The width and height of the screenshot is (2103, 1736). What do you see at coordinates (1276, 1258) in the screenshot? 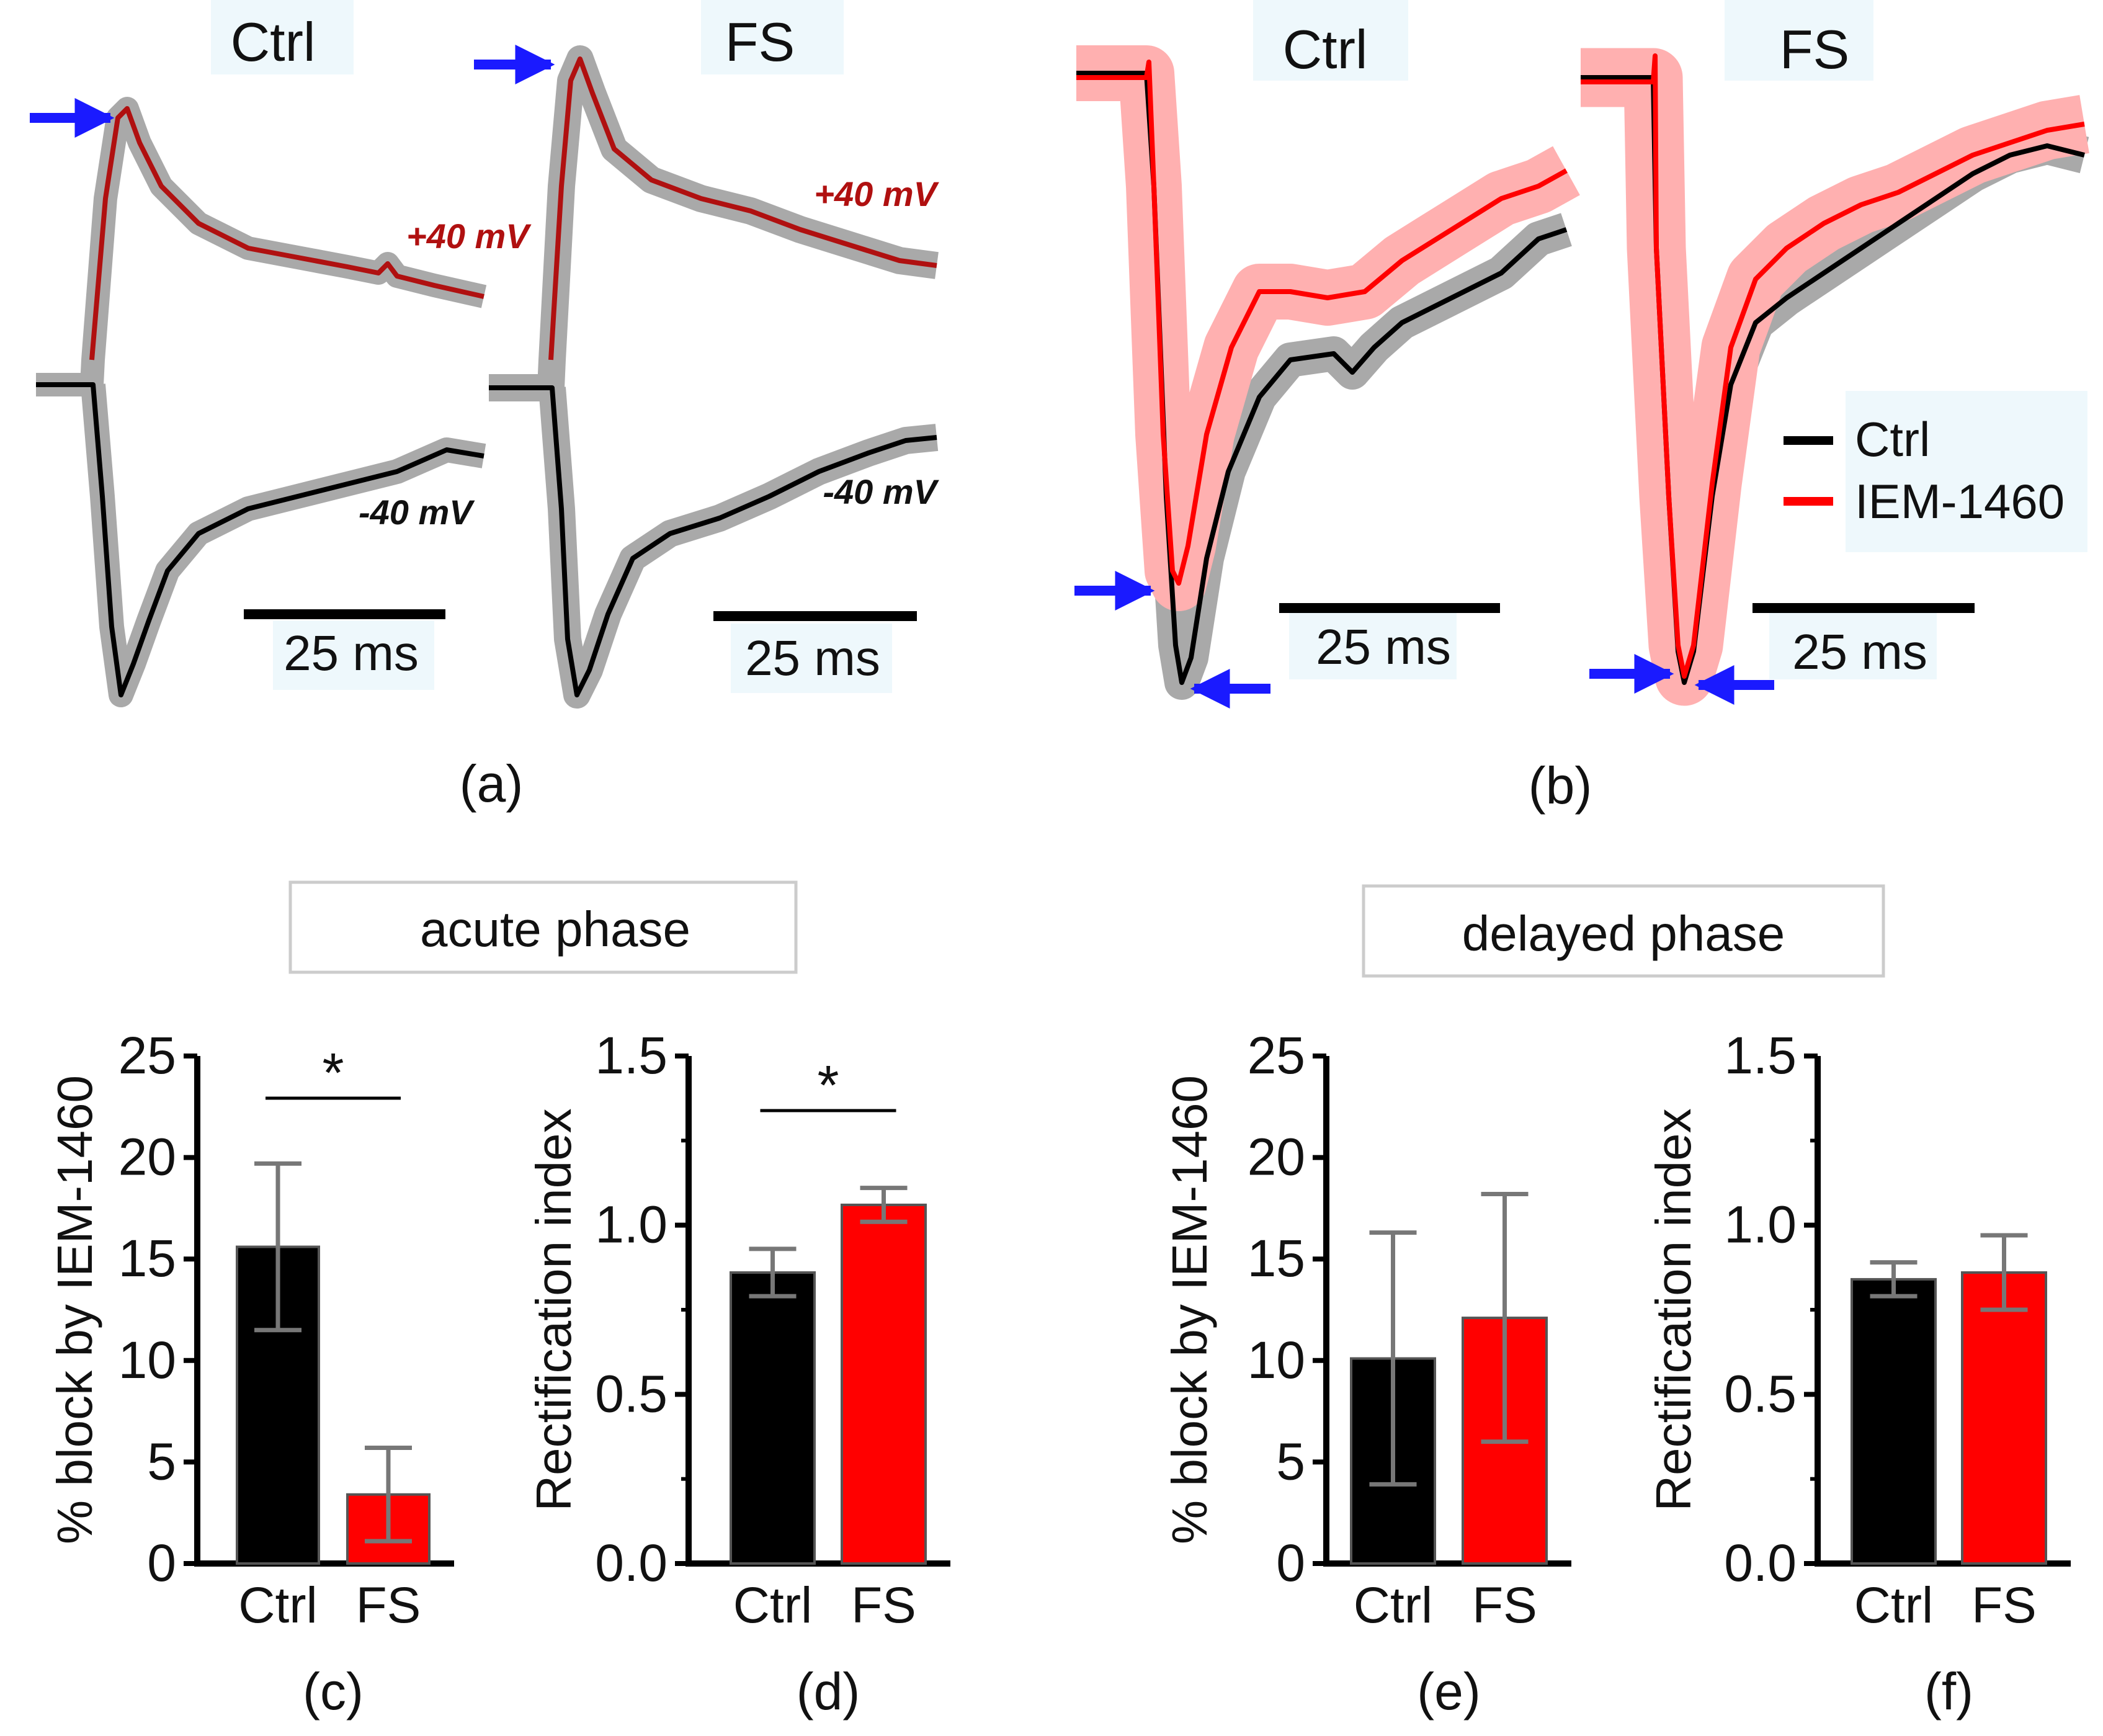
I see `y-tick-label-e: 15` at bounding box center [1276, 1258].